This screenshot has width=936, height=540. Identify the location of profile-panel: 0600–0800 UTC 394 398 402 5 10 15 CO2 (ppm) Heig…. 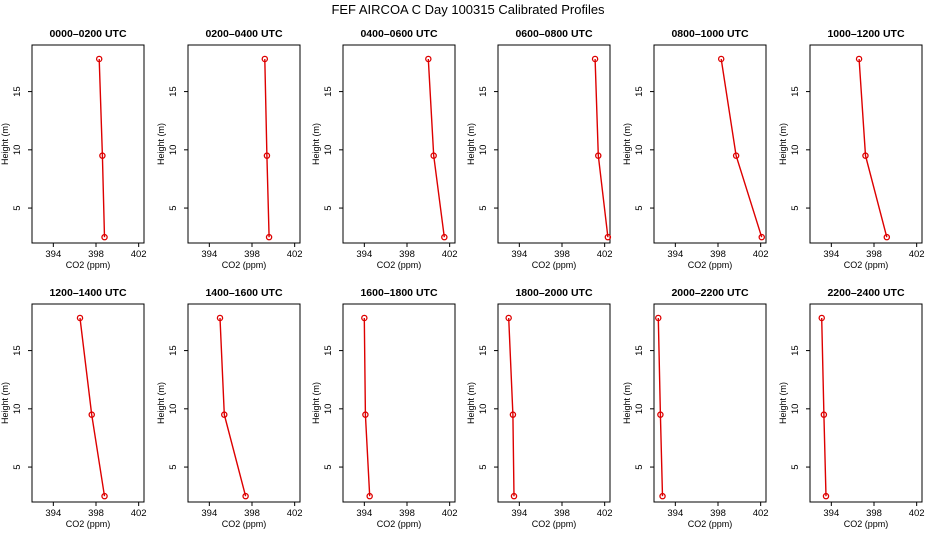
(539, 149).